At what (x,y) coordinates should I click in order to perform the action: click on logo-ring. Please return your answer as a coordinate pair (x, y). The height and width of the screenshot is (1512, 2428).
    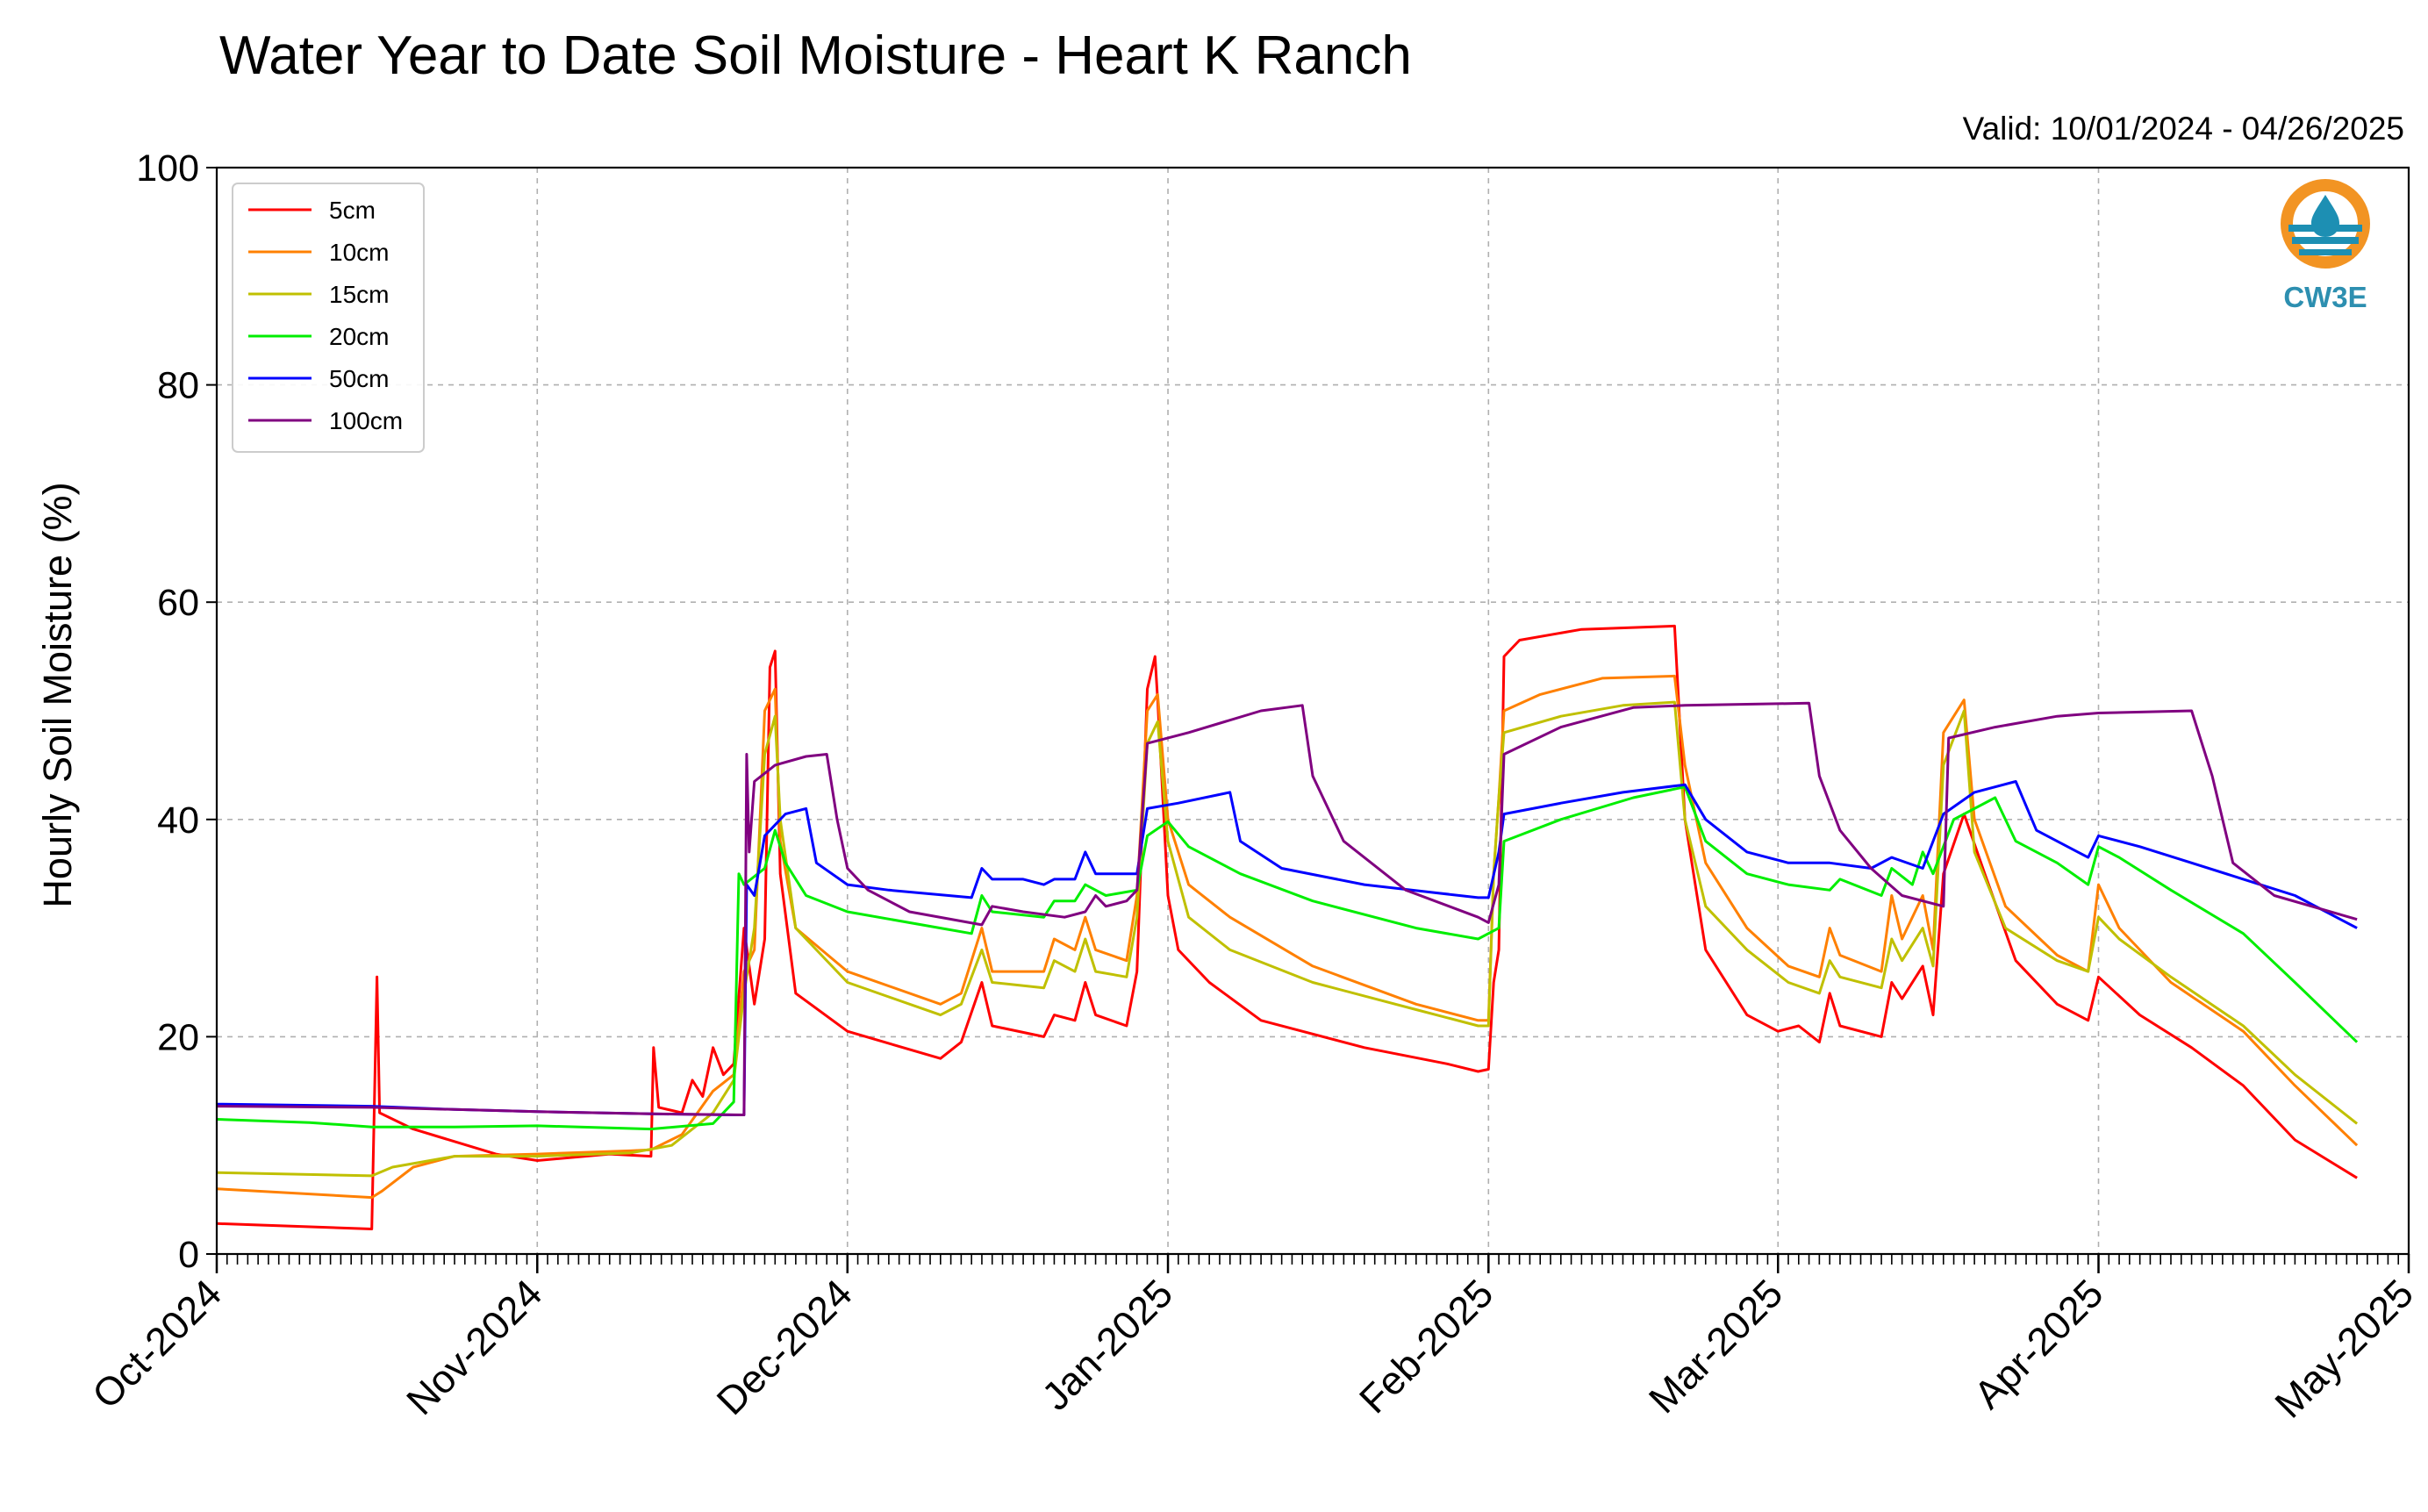
    Looking at the image, I should click on (2326, 224).